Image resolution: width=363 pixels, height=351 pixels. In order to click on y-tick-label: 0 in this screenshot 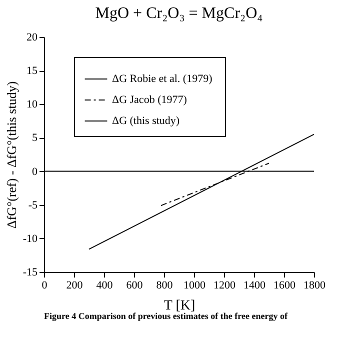, I will do `click(35, 172)`.